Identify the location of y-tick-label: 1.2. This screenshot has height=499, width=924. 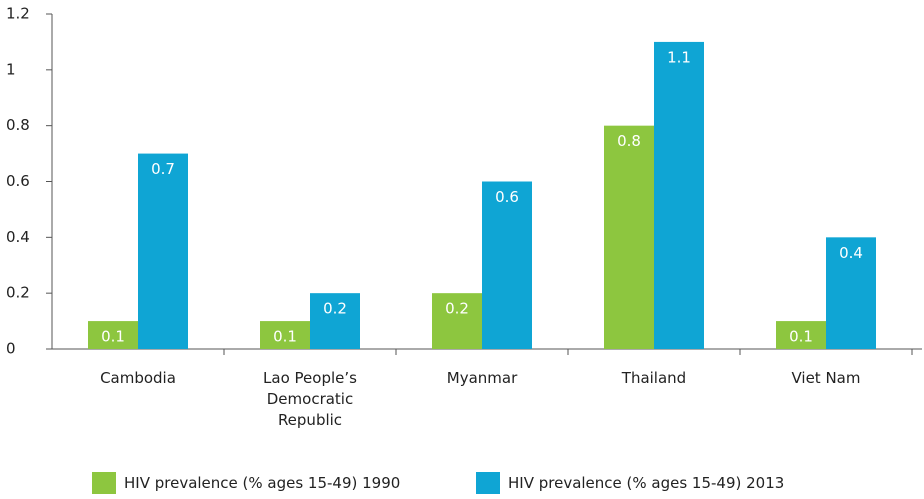
(18, 14).